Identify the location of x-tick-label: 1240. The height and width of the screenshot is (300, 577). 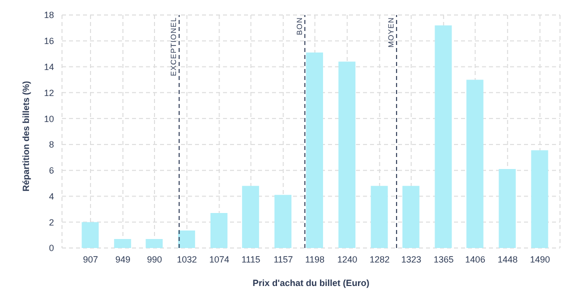
(347, 259).